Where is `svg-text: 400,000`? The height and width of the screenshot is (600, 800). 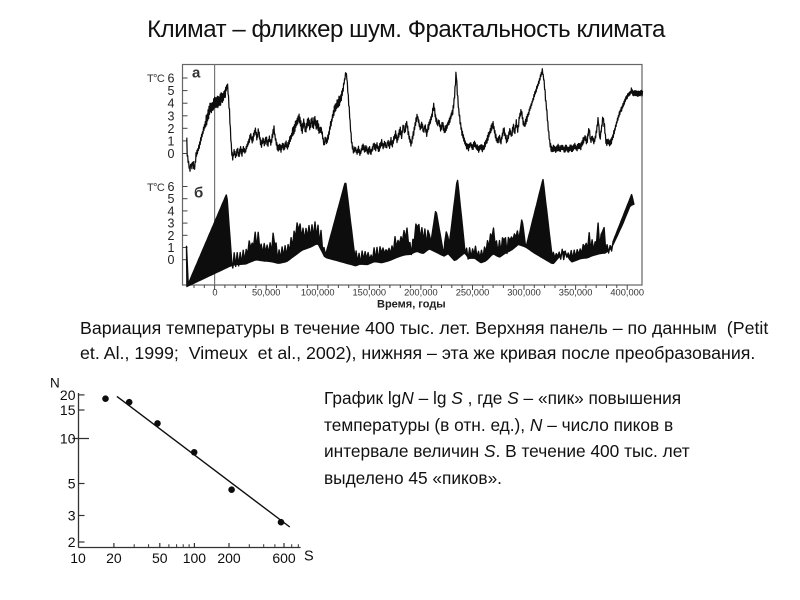 svg-text: 400,000 is located at coordinates (627, 293).